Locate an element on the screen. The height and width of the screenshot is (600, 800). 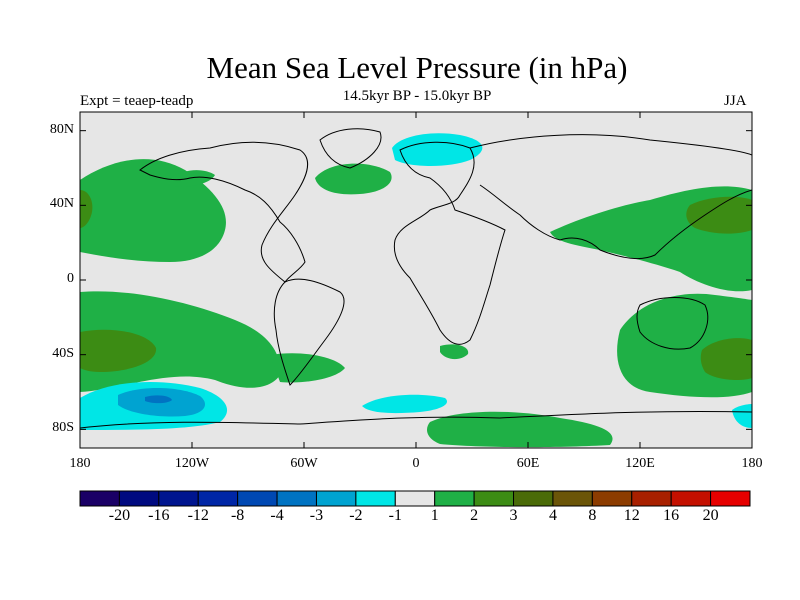
amundsen-low-inner is located at coordinates (158, 399).